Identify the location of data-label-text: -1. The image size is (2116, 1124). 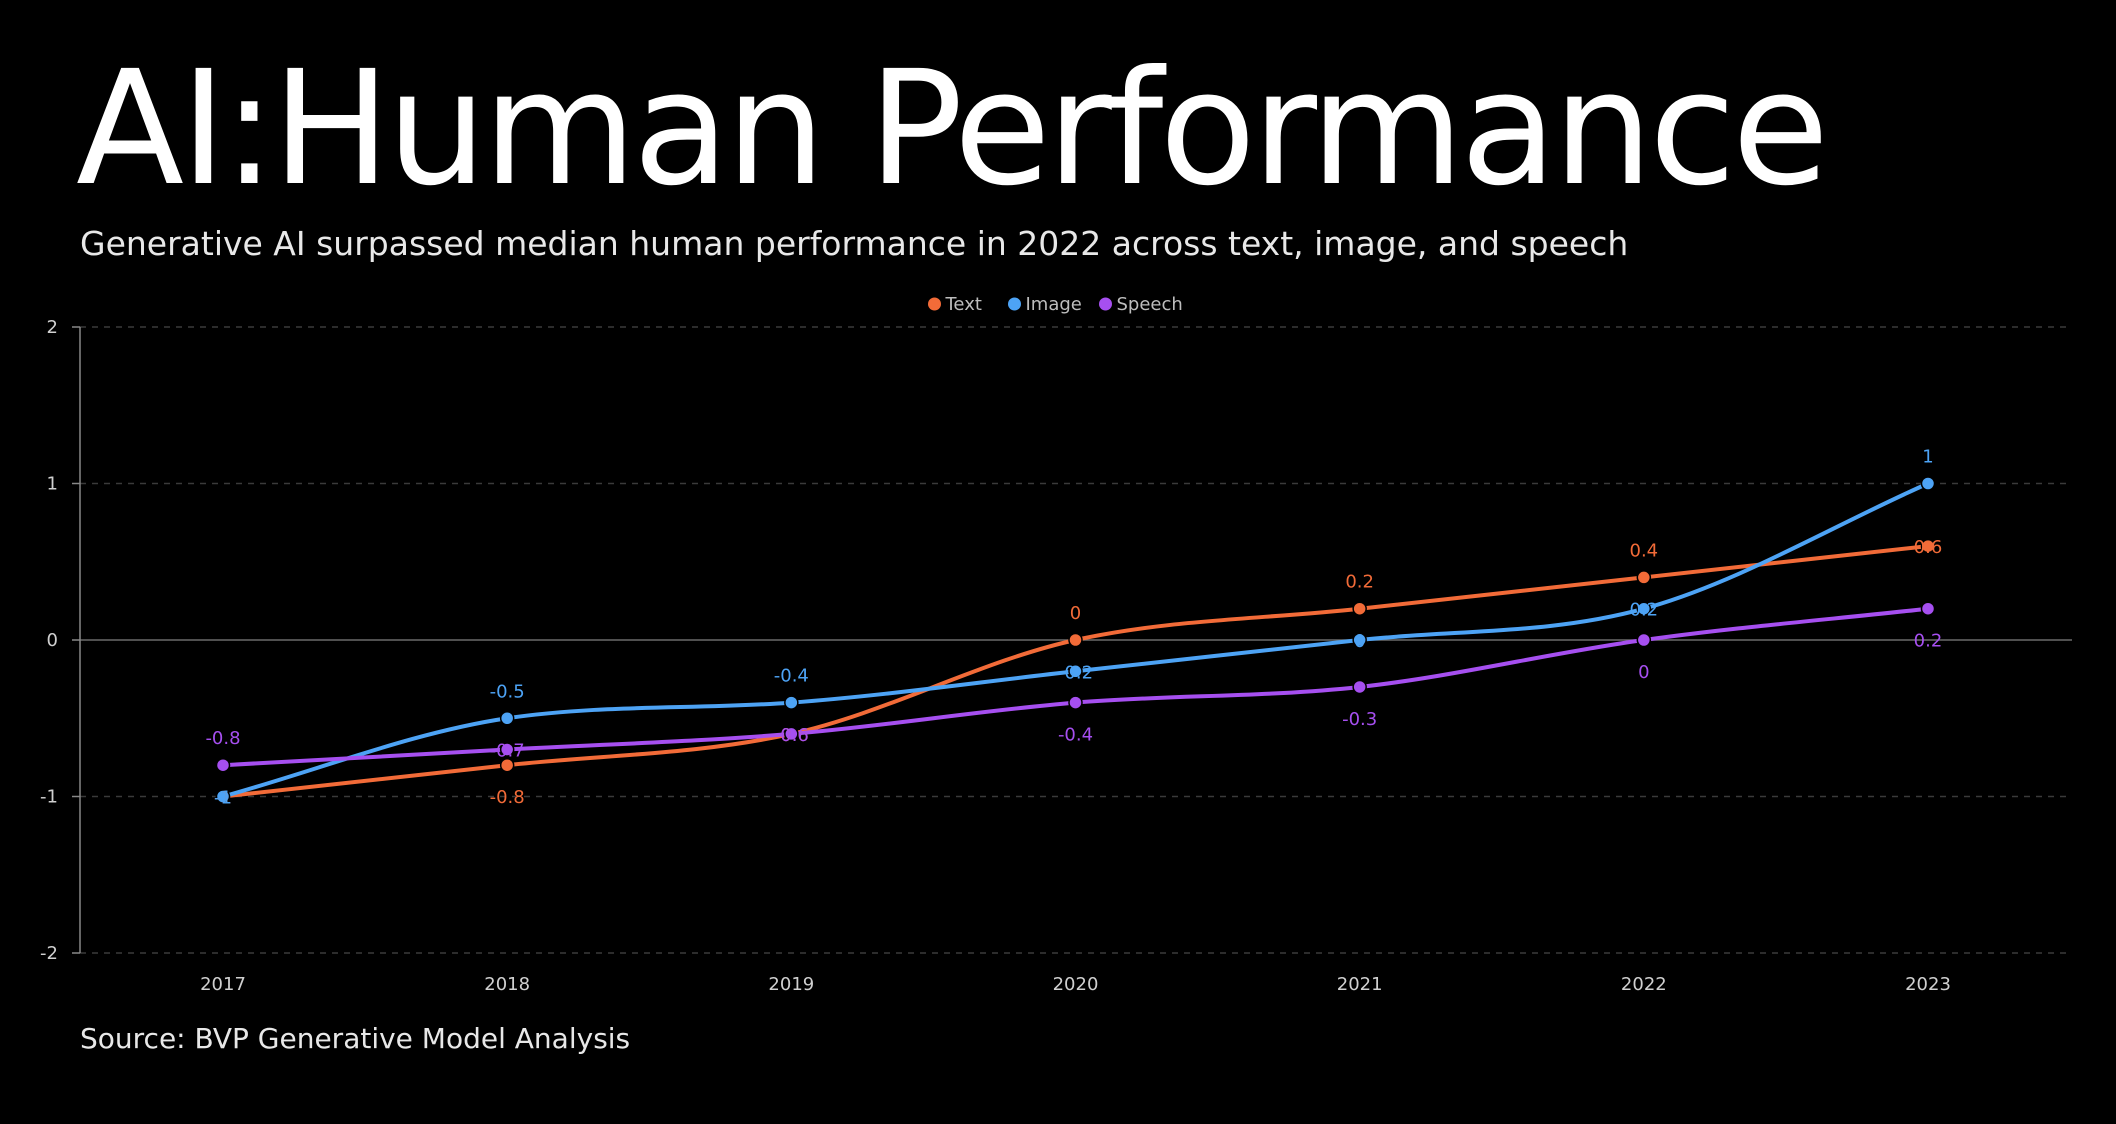
(223, 798).